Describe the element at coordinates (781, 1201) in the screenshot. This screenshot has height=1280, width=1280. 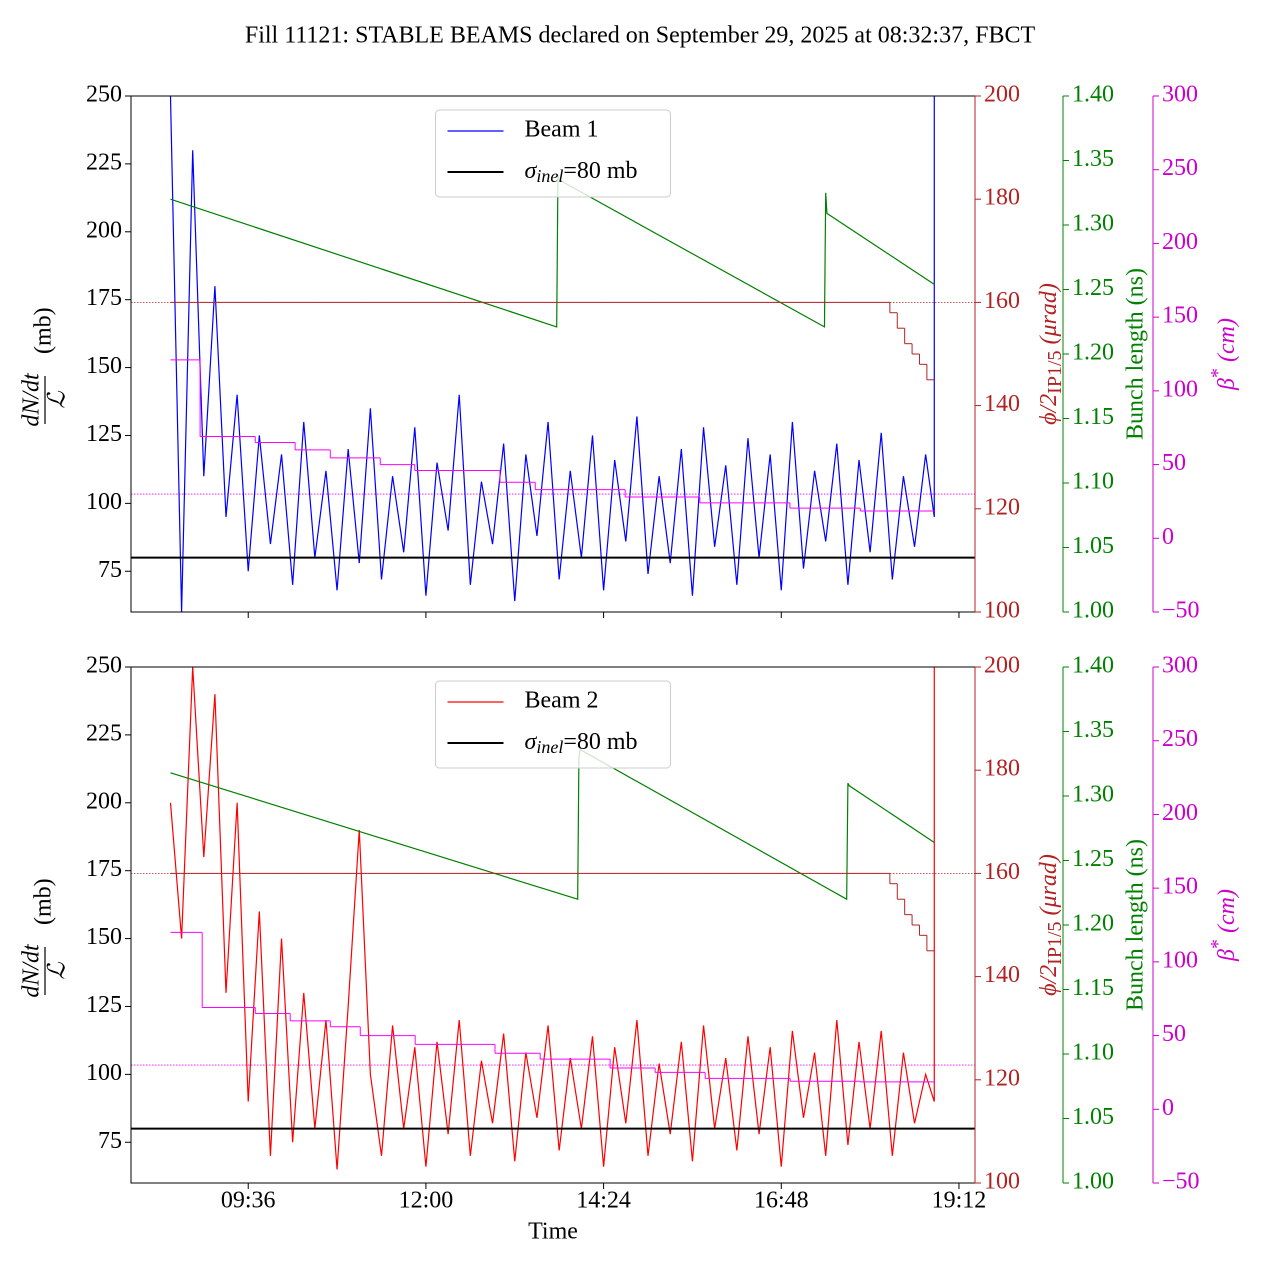
I see `x-tick-label: 16:48` at that location.